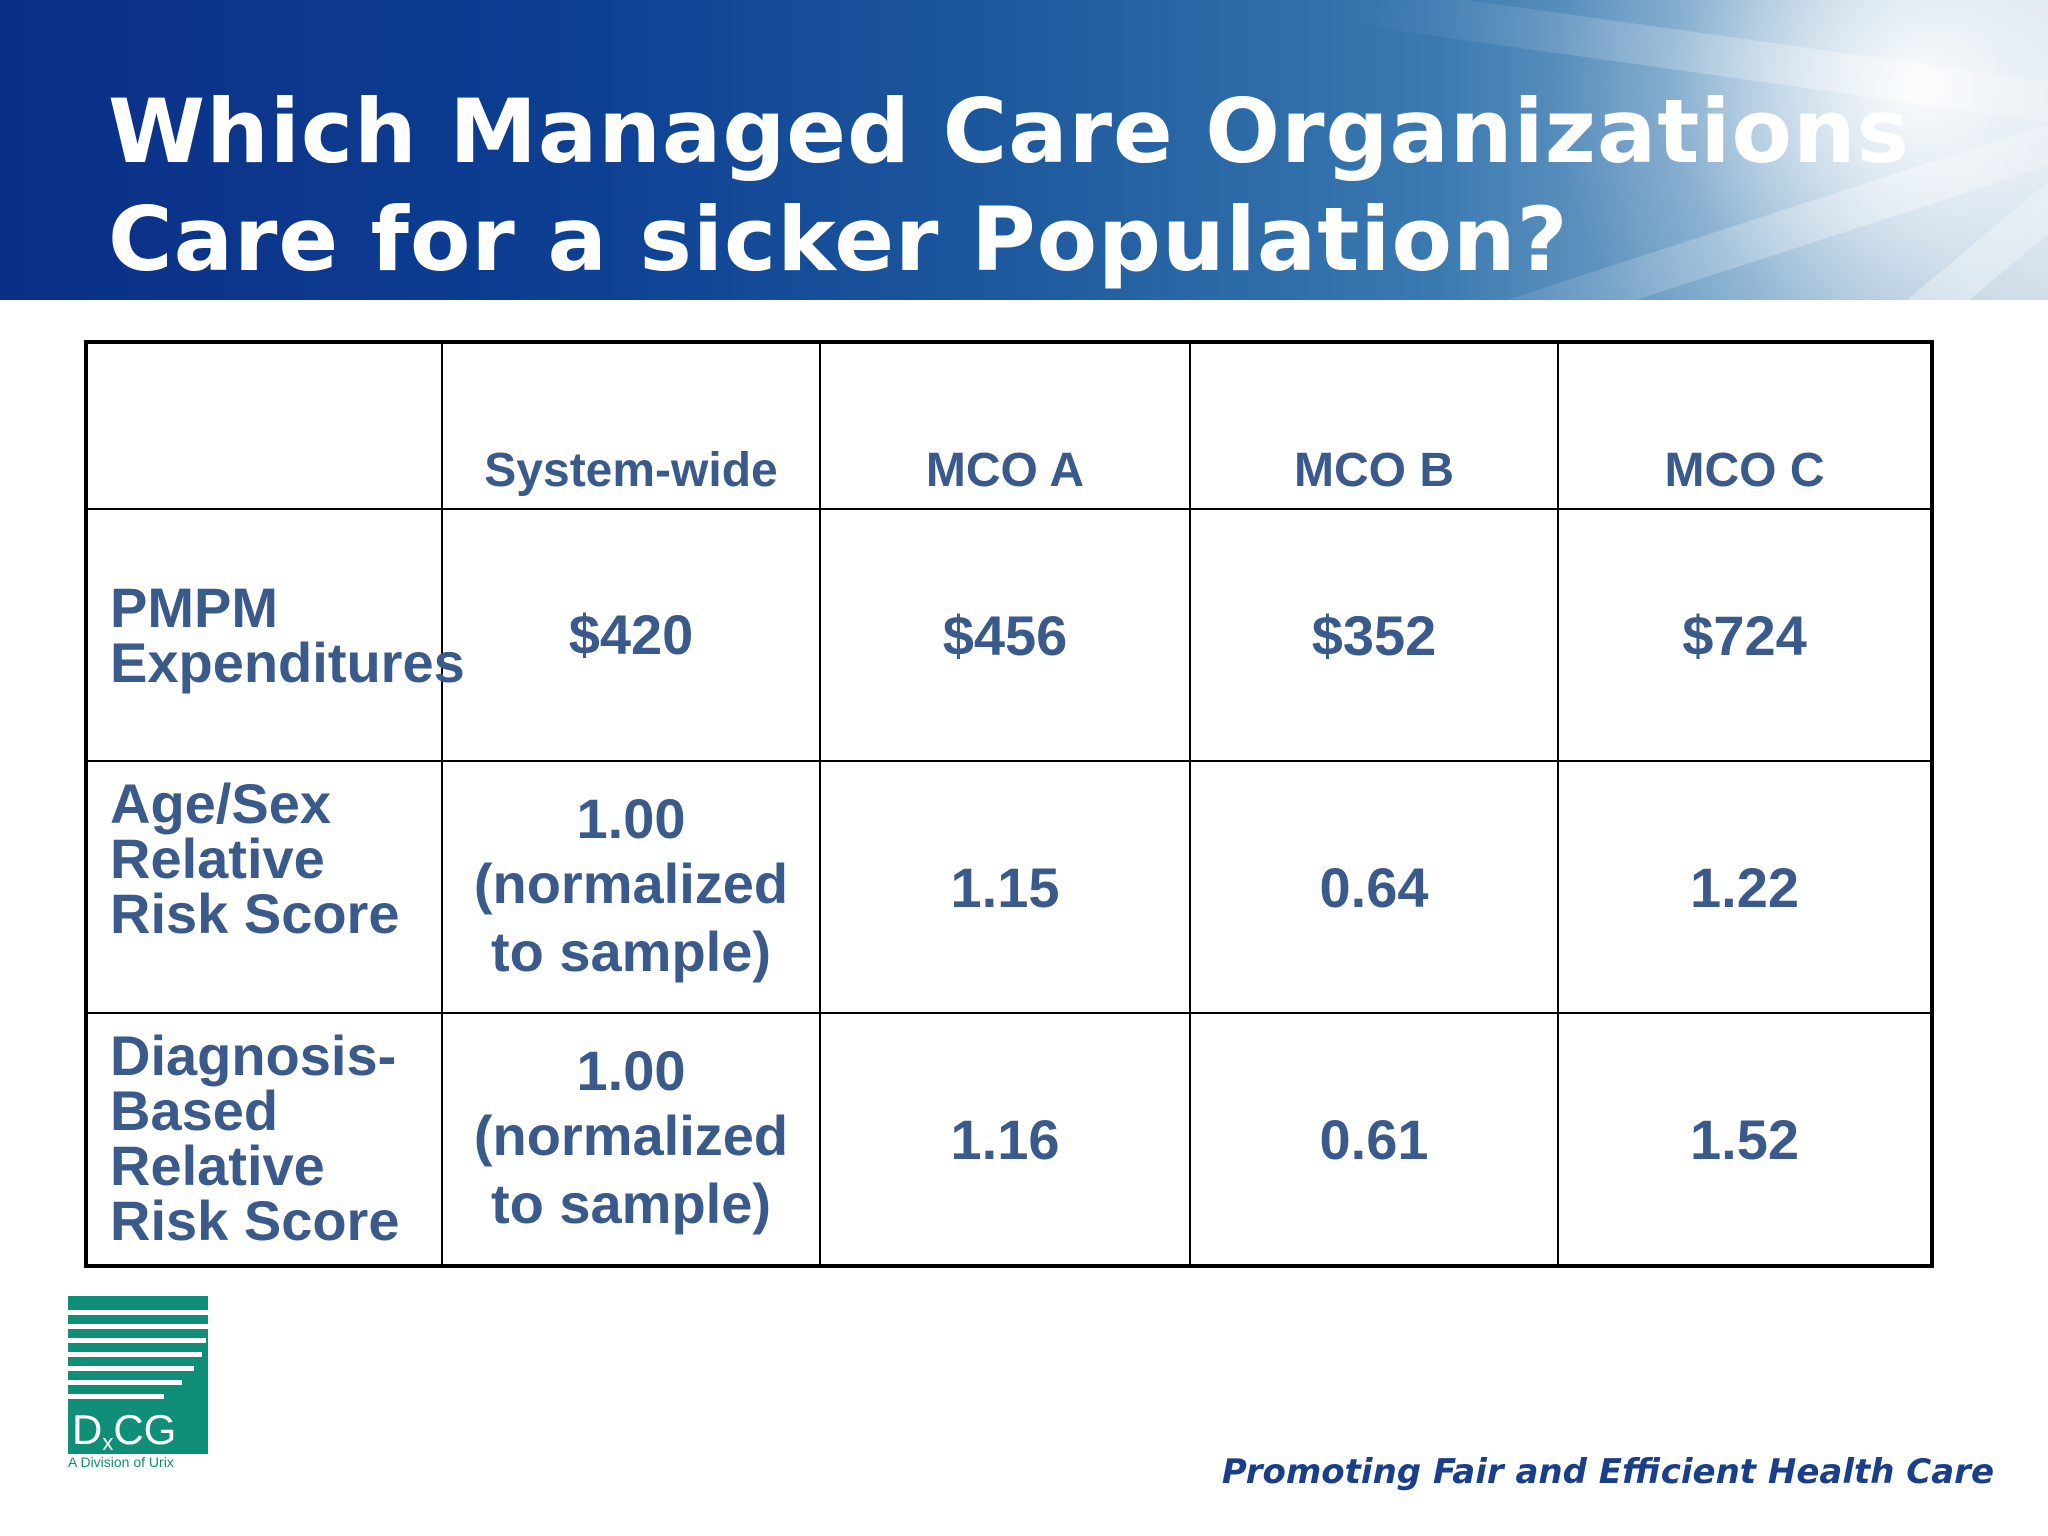 Image resolution: width=2048 pixels, height=1536 pixels. Describe the element at coordinates (1005, 635) in the screenshot. I see `cell-mco-a: $456` at that location.